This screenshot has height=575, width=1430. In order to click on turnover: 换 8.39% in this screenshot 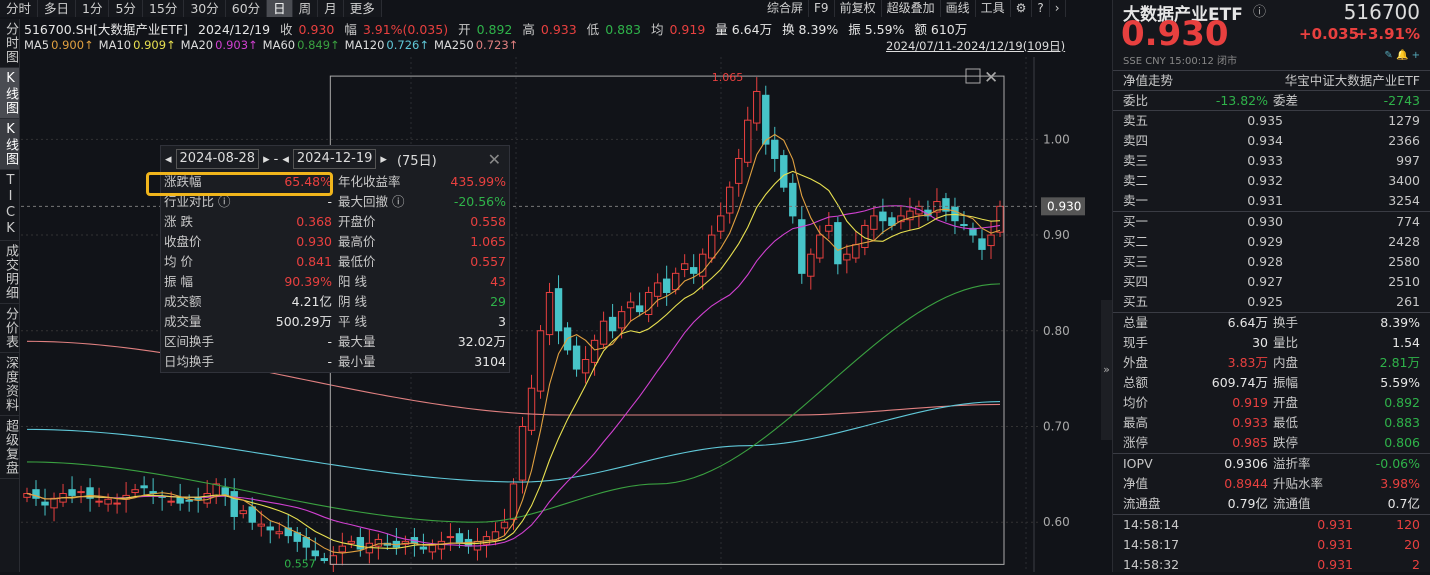, I will do `click(810, 29)`.